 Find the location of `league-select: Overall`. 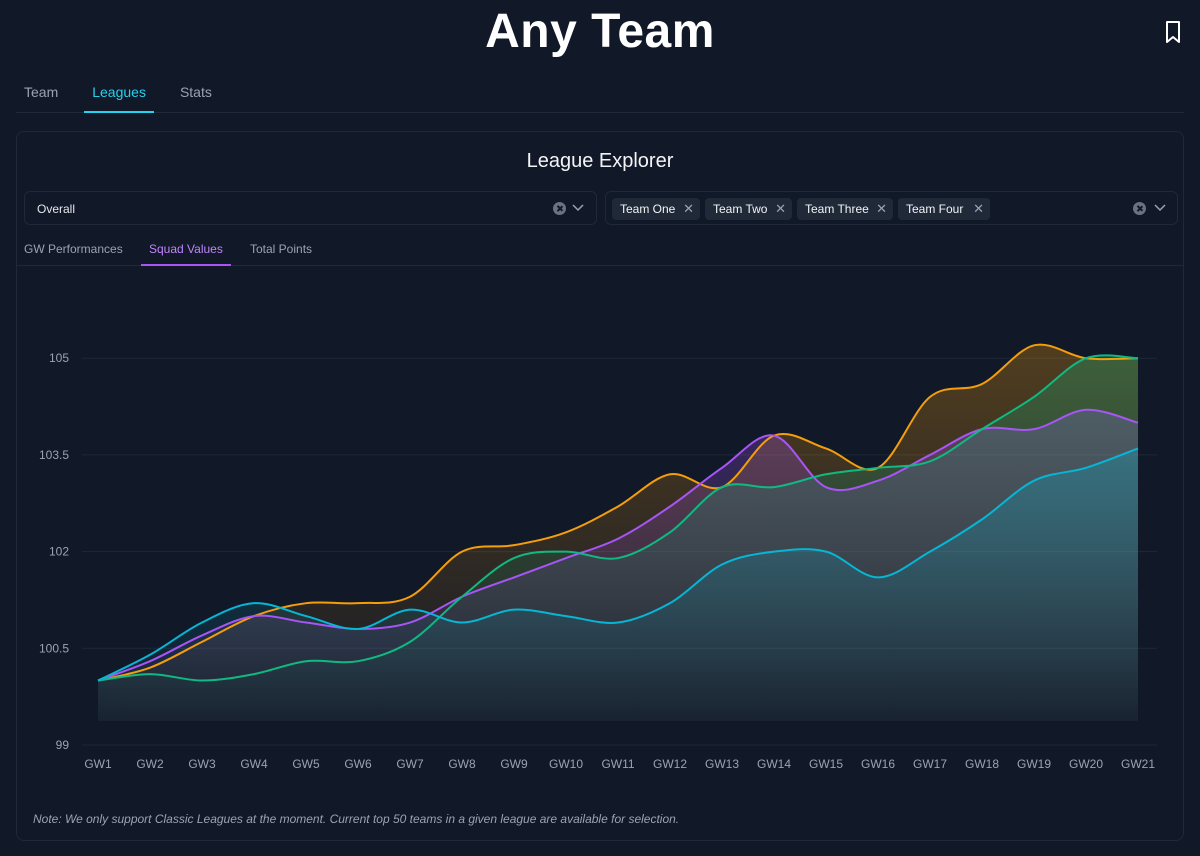

league-select: Overall is located at coordinates (310, 208).